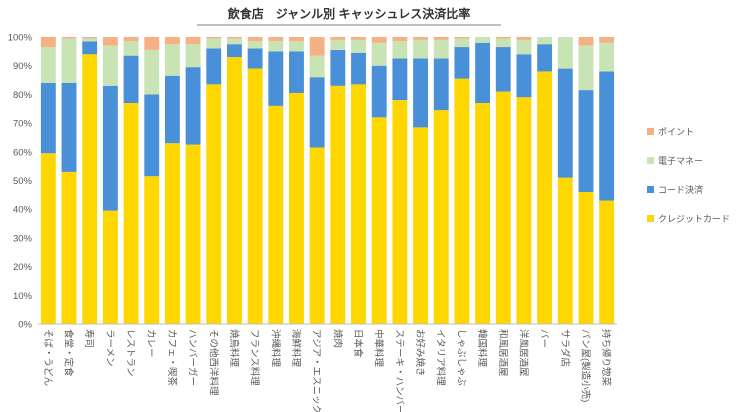 Image resolution: width=737 pixels, height=412 pixels. What do you see at coordinates (606, 358) in the screenshot?
I see `x-category-label: 持ち帰り惣菜` at bounding box center [606, 358].